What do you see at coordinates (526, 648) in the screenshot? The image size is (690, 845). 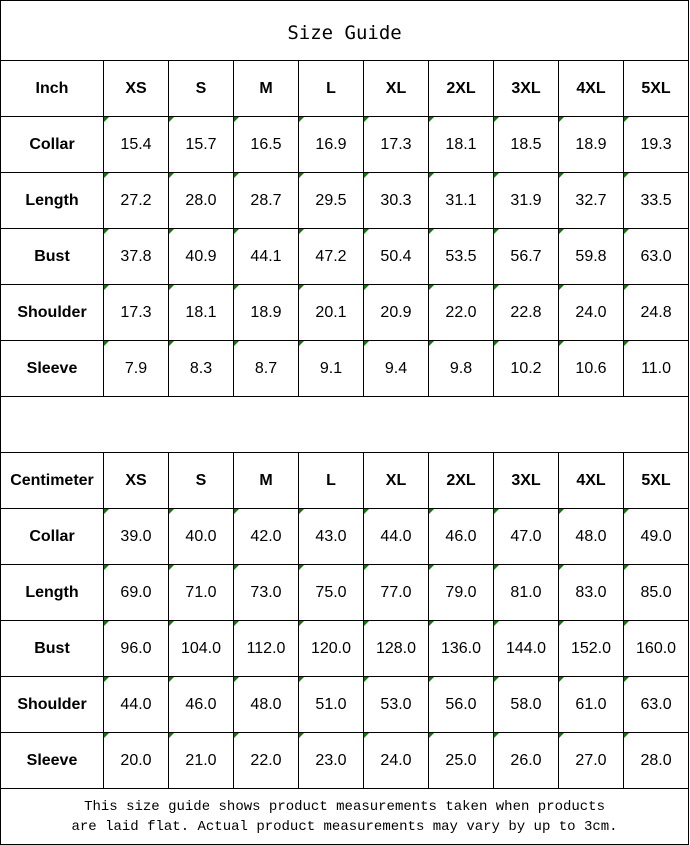 I see `measurement-value: 144.0` at bounding box center [526, 648].